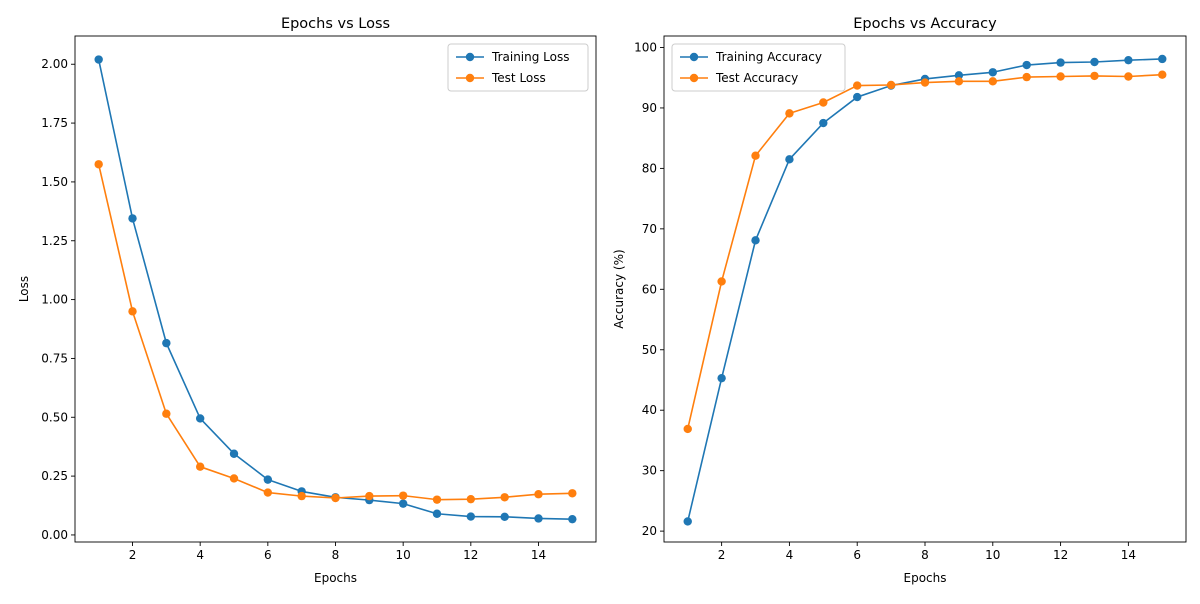 Image resolution: width=1200 pixels, height=604 pixels. I want to click on y-tick-label: 0.75, so click(54, 358).